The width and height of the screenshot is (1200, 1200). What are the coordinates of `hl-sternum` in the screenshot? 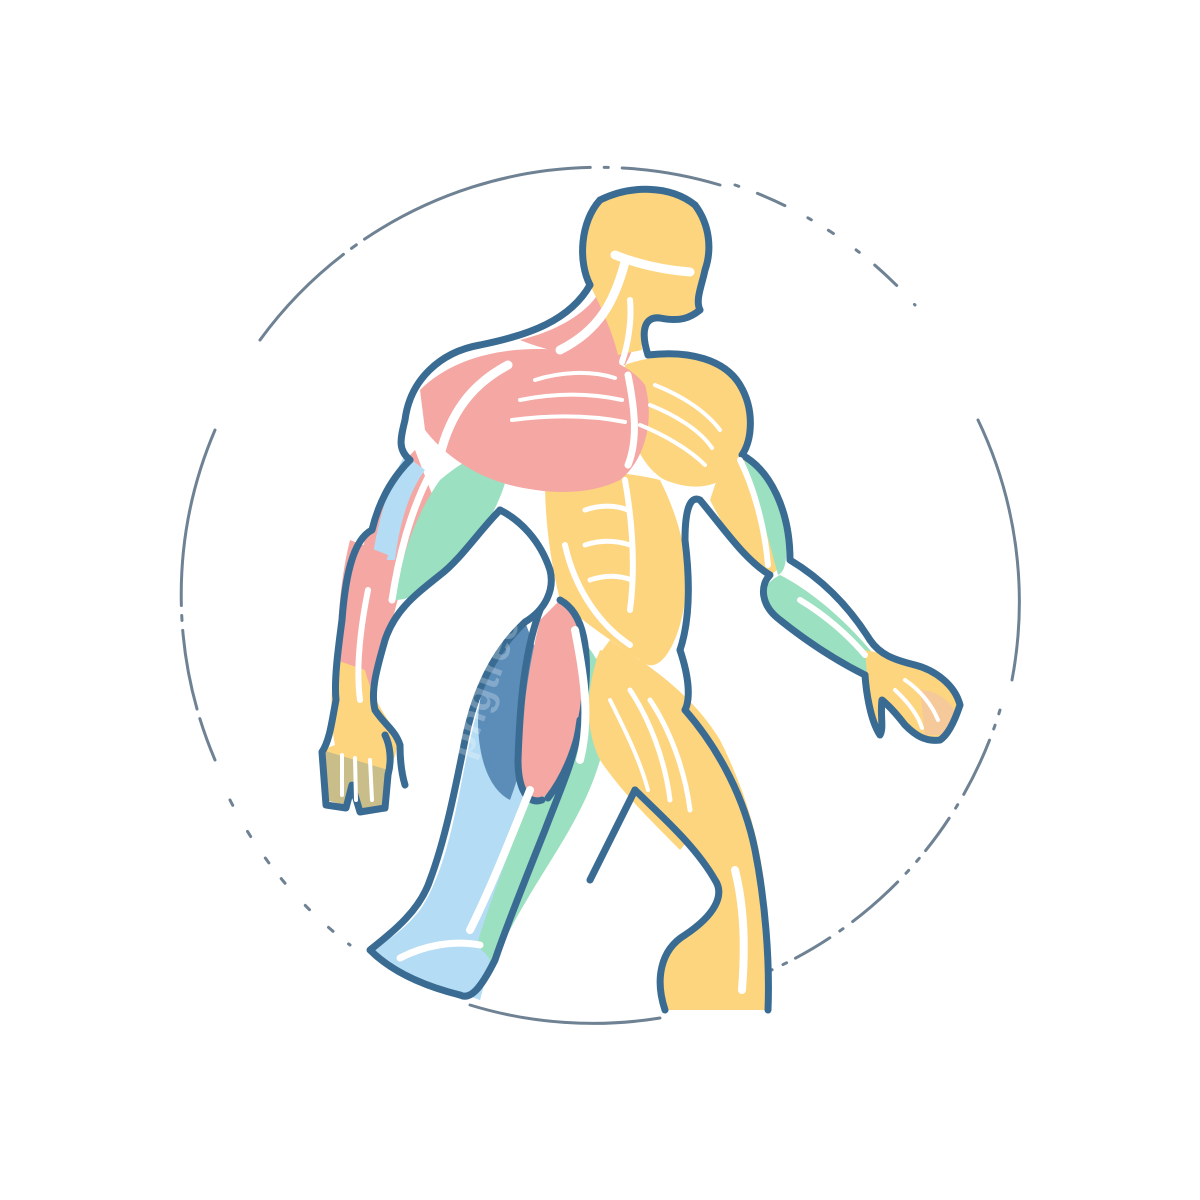 It's located at (631, 420).